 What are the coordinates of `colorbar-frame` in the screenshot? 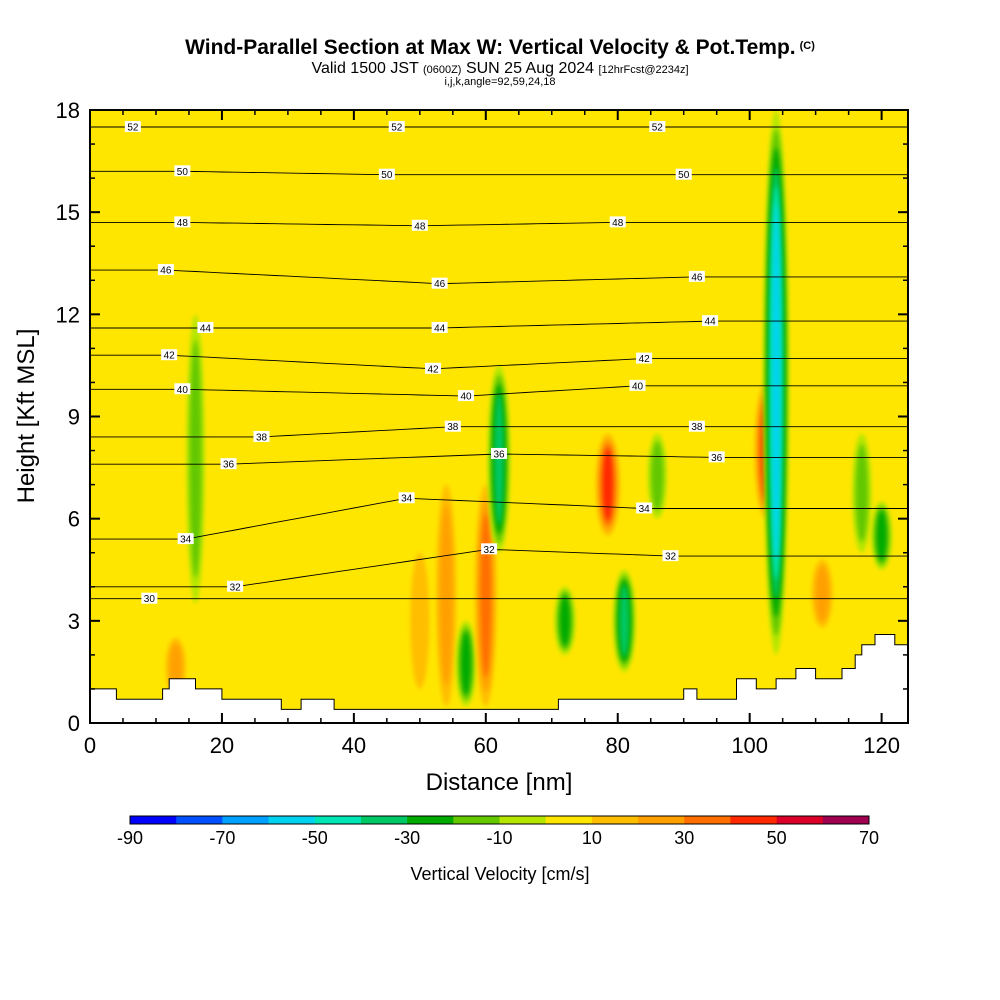 It's located at (499, 820).